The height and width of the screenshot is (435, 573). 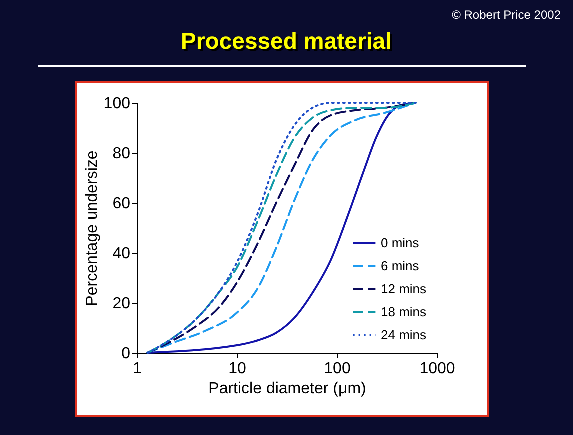 What do you see at coordinates (404, 289) in the screenshot?
I see `legend-label: 12 mins` at bounding box center [404, 289].